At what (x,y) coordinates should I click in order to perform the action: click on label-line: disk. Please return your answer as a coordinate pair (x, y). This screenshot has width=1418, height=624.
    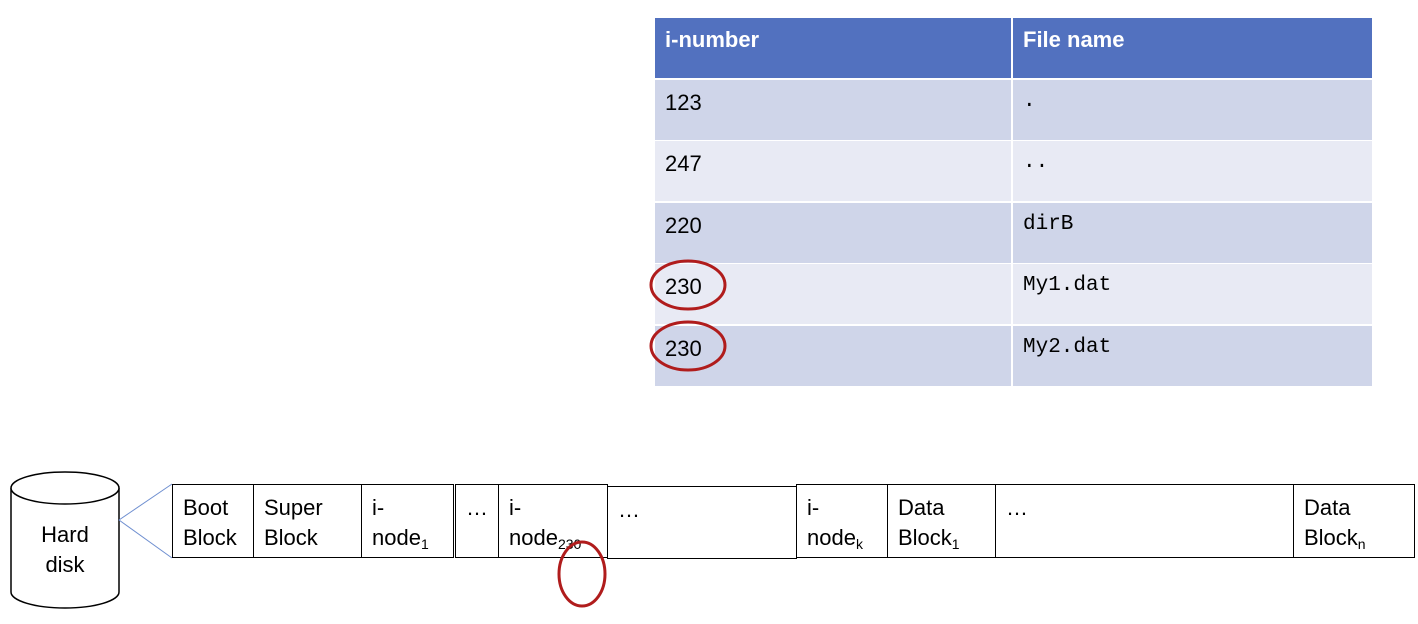
    Looking at the image, I should click on (65, 564).